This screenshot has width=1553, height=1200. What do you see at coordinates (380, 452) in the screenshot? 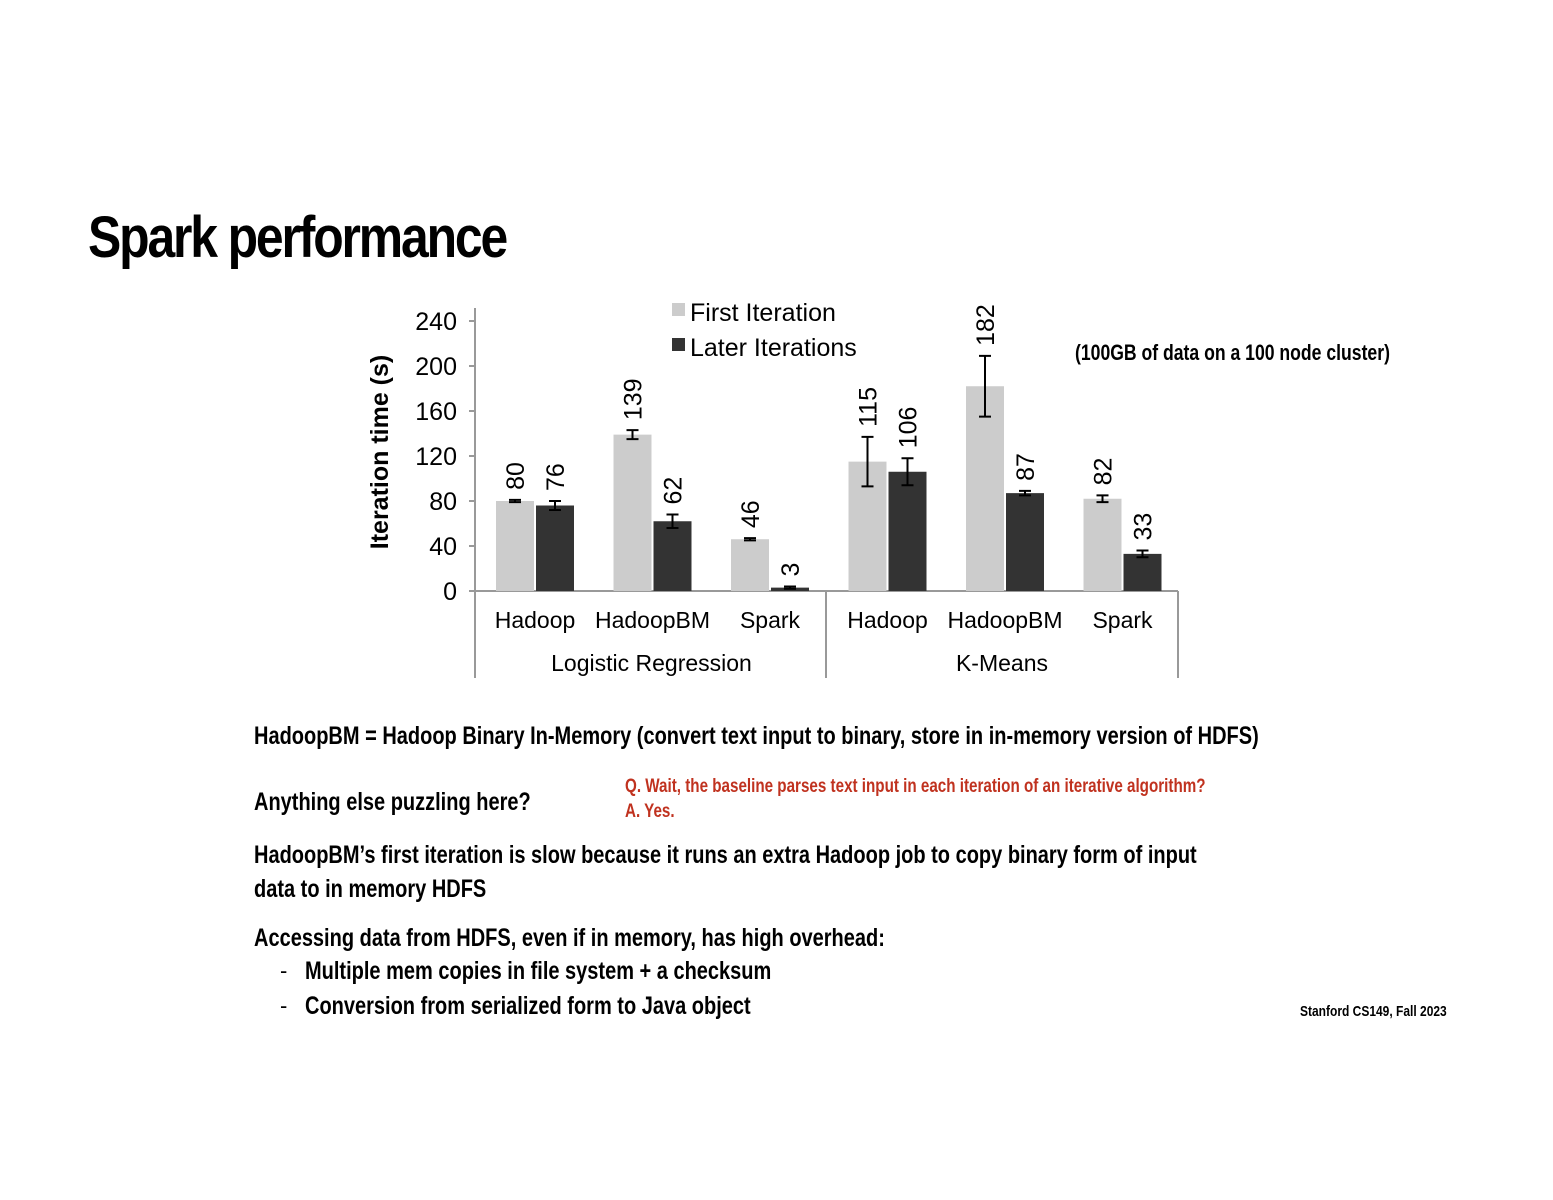
I see `y-axis-label: Iteration time (s)` at bounding box center [380, 452].